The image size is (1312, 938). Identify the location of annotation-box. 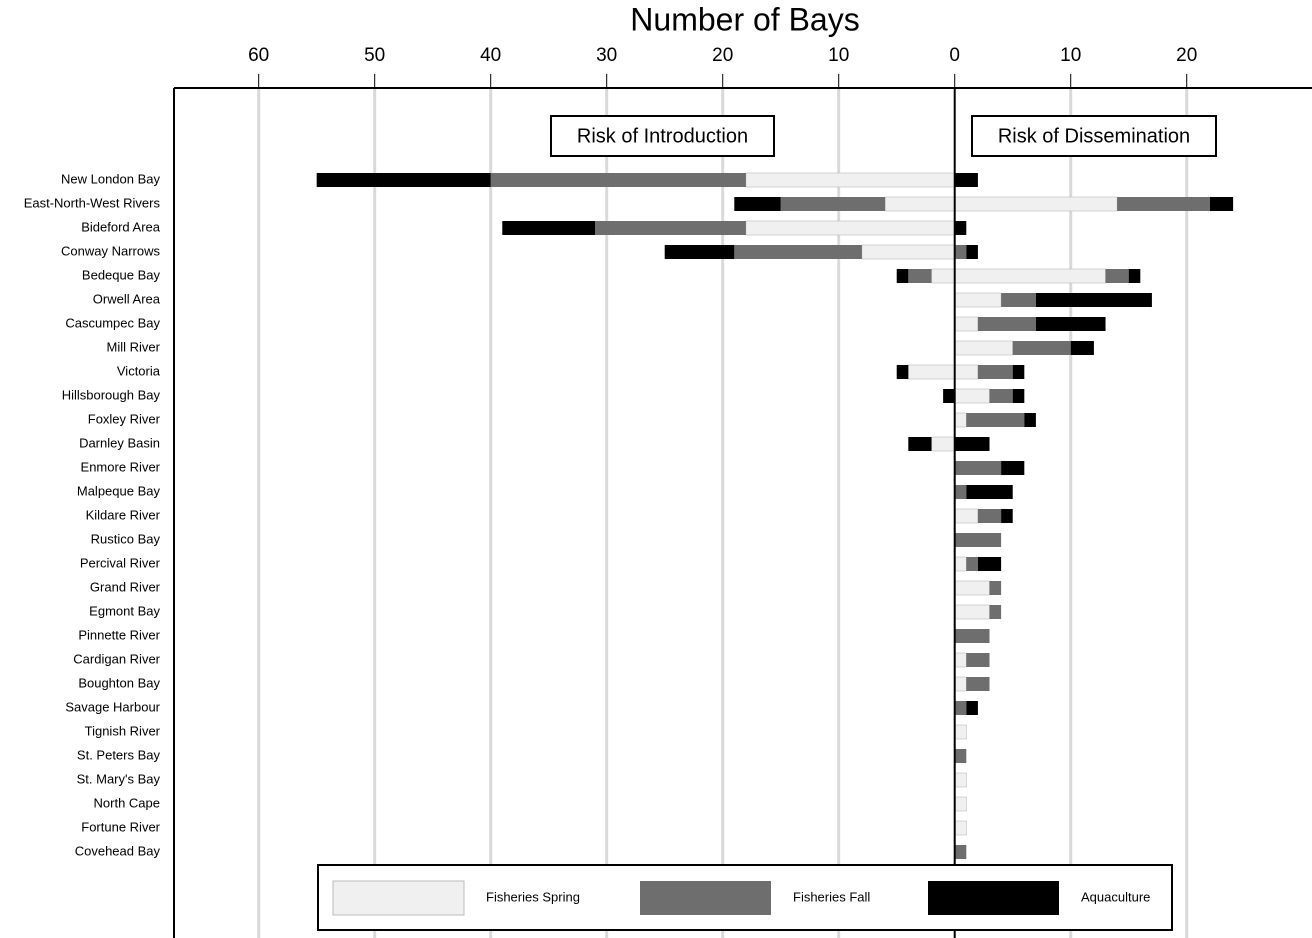
(1094, 136).